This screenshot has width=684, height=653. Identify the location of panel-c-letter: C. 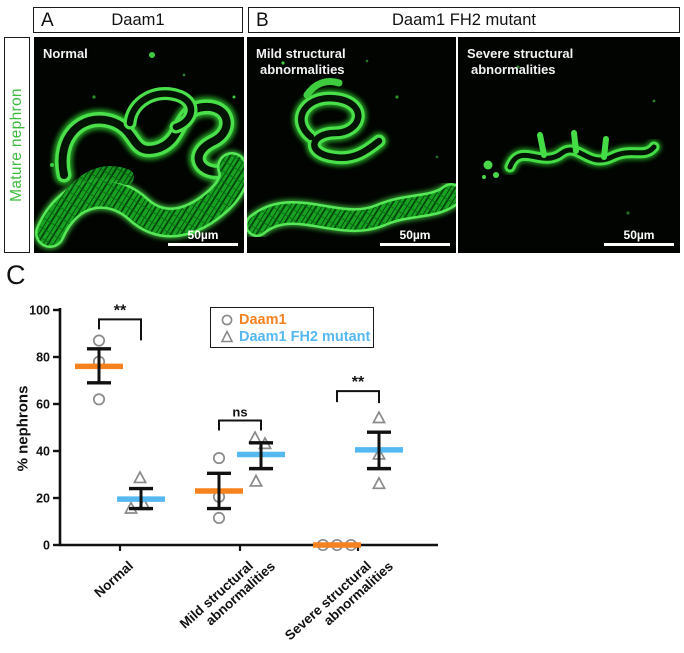
(16, 275).